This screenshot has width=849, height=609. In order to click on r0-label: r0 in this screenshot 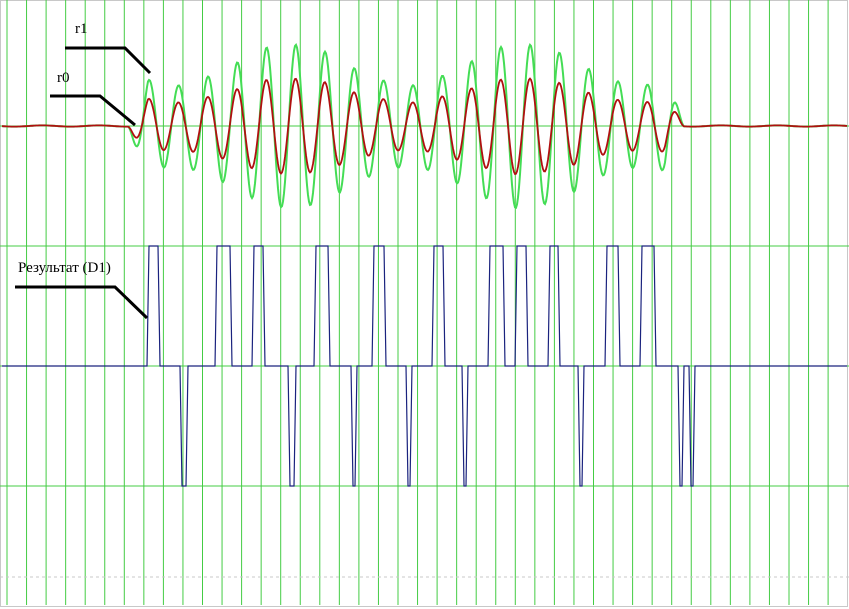, I will do `click(63, 78)`.